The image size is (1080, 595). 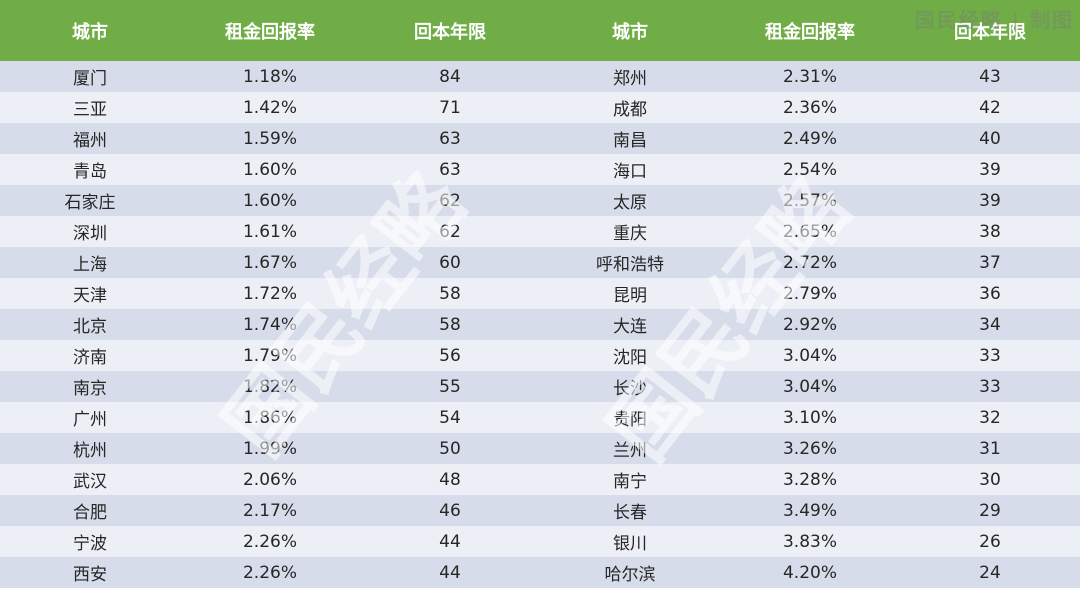 I want to click on cell-rate-right: 2.36%, so click(x=810, y=107).